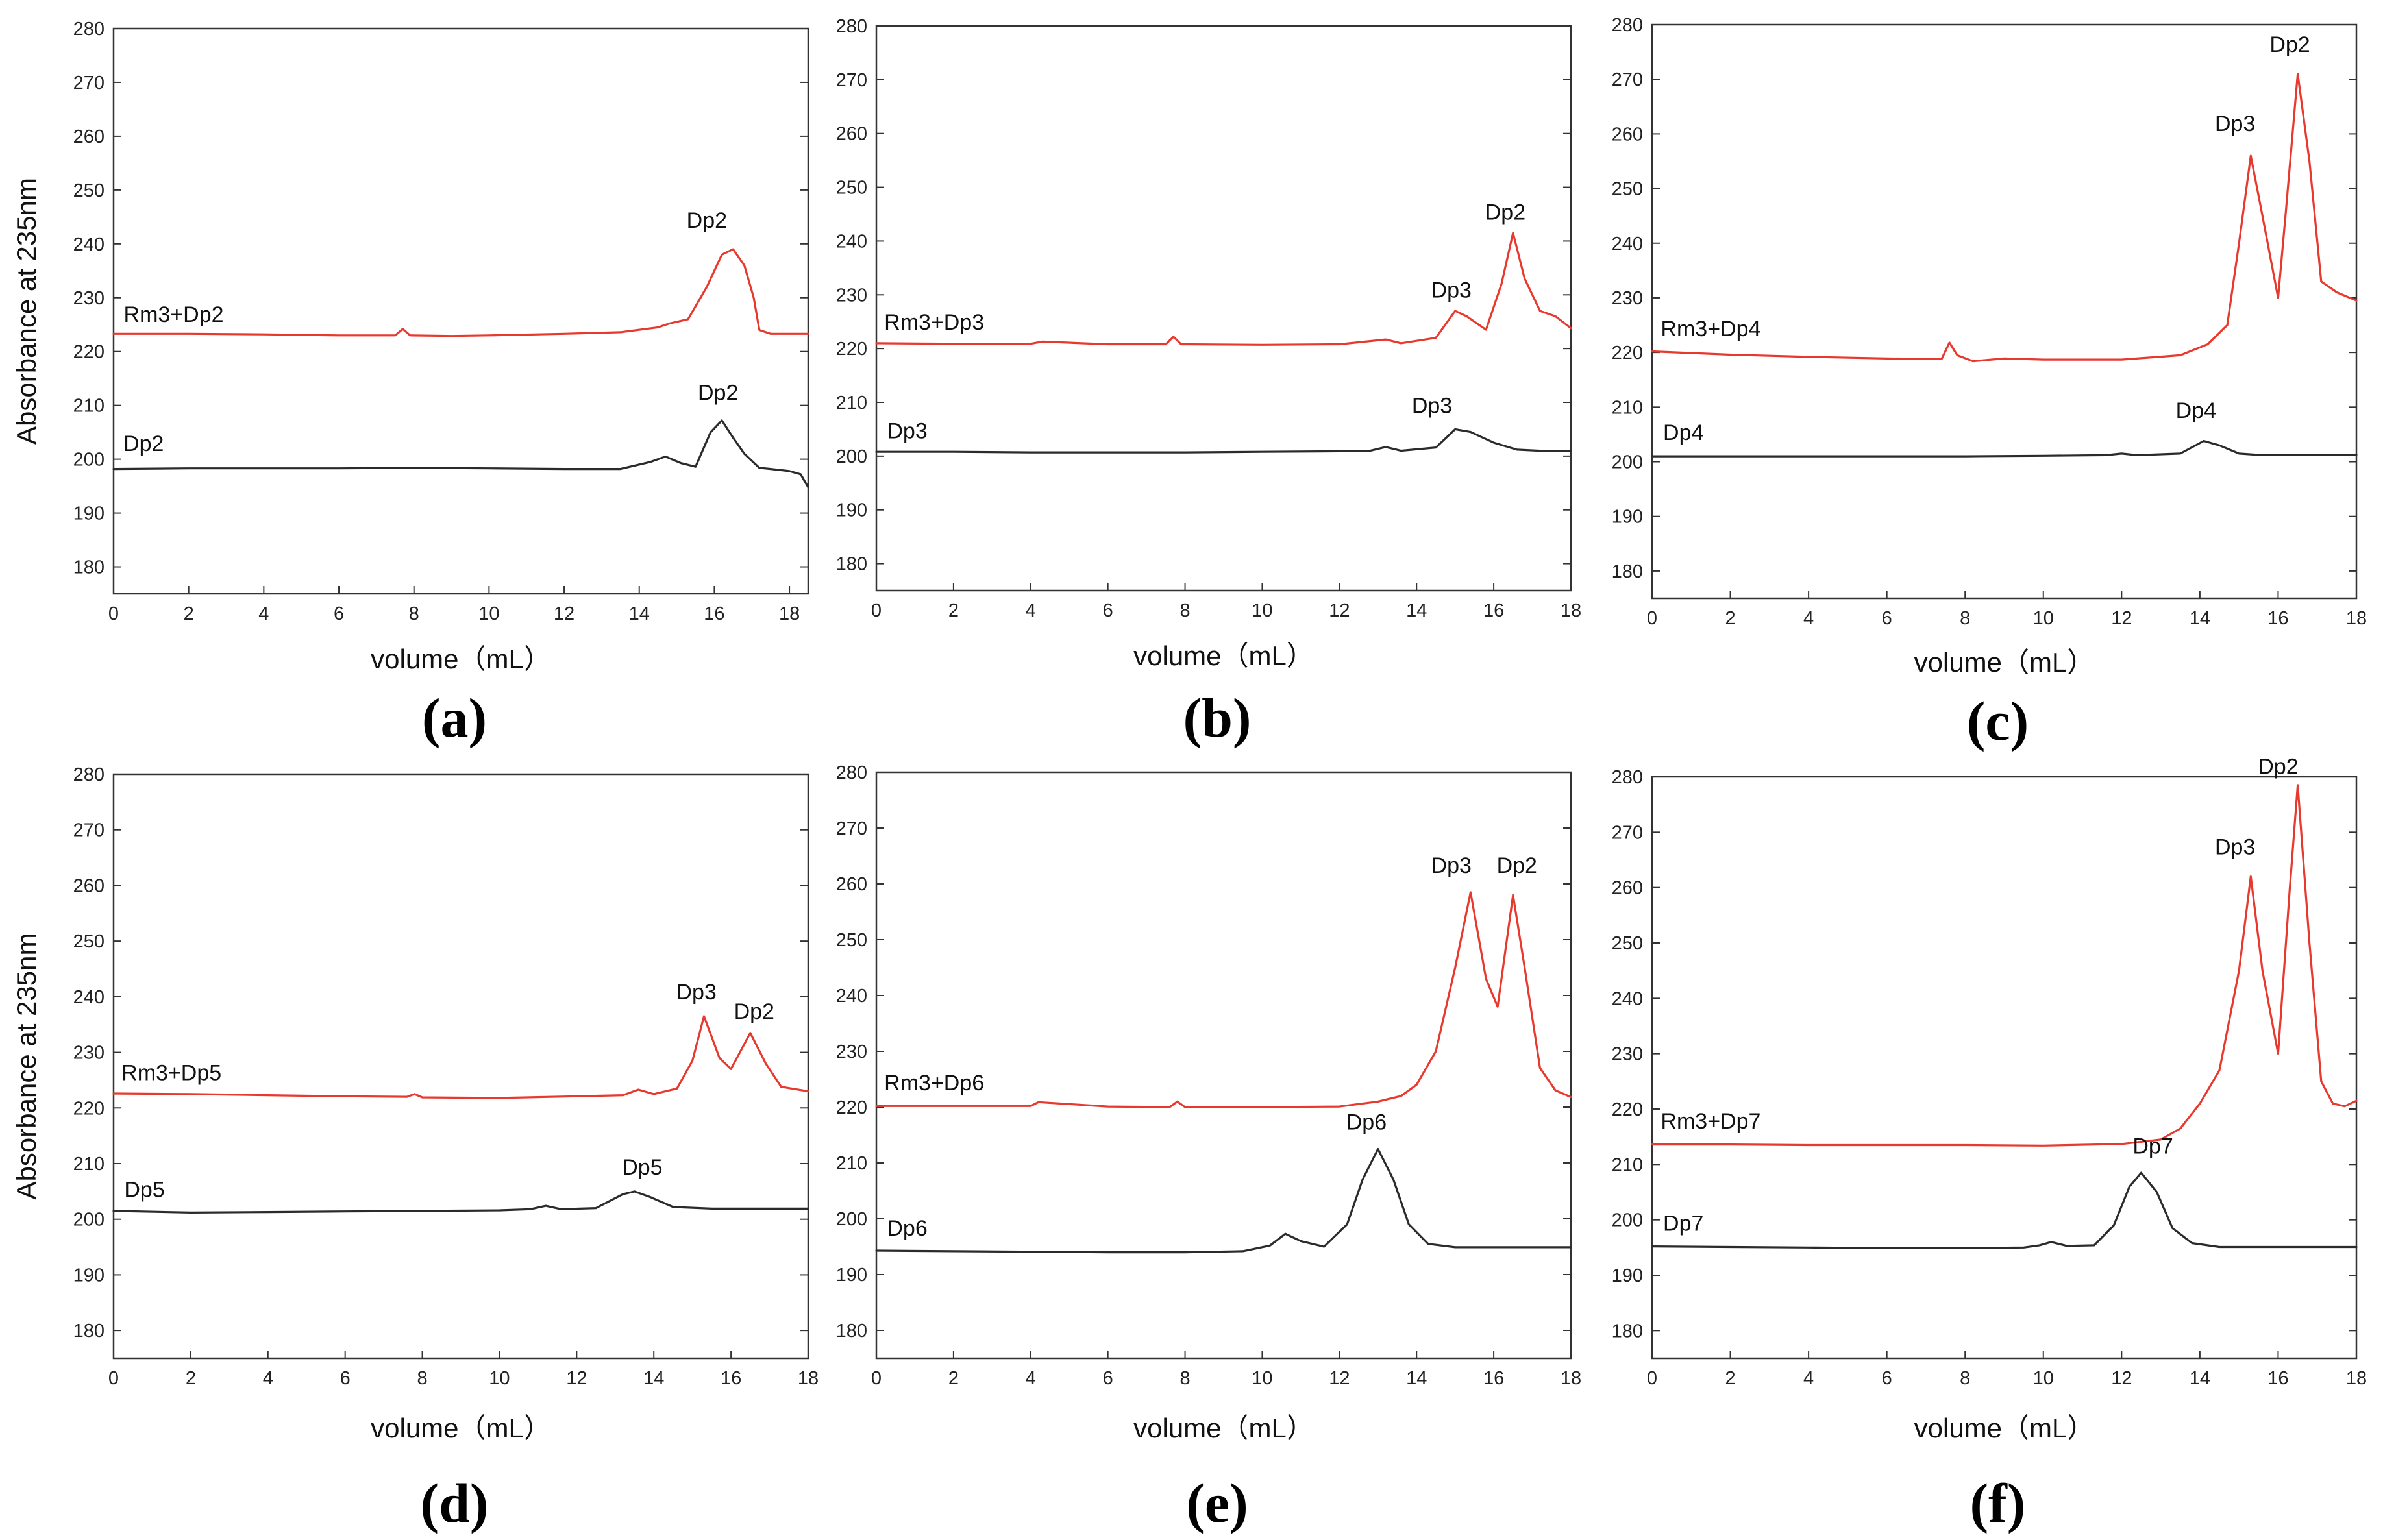 Image resolution: width=2383 pixels, height=1540 pixels. What do you see at coordinates (1628, 408) in the screenshot?
I see `y-tick-label: 210` at bounding box center [1628, 408].